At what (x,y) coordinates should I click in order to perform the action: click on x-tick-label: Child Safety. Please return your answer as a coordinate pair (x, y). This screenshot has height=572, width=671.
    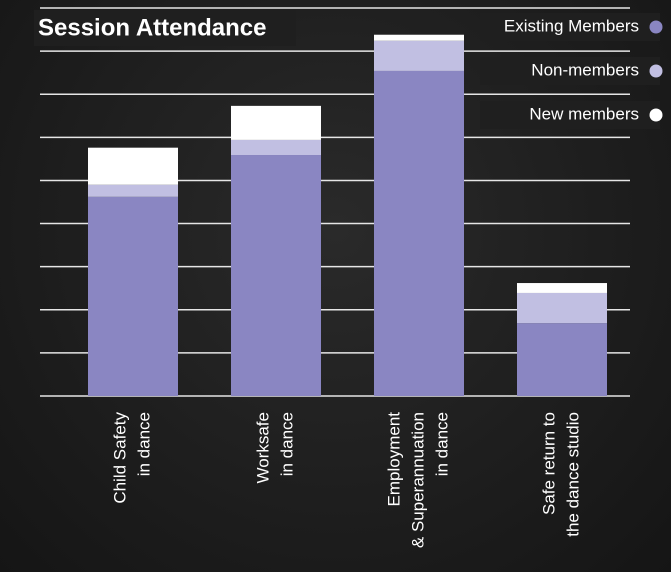
    Looking at the image, I should click on (119, 458).